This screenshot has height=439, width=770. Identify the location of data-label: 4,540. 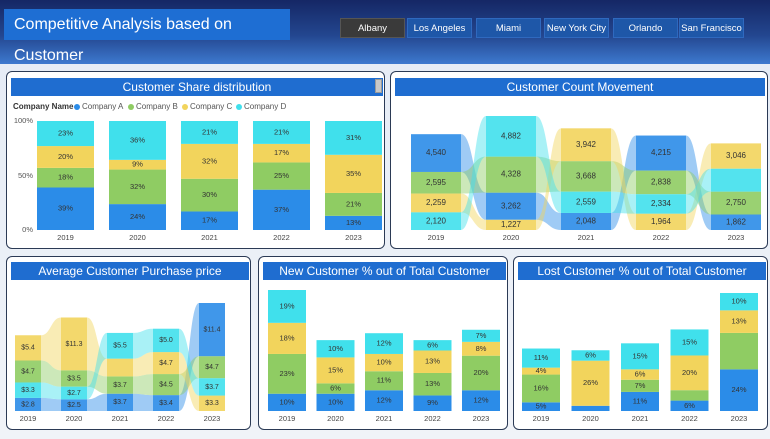
(436, 152).